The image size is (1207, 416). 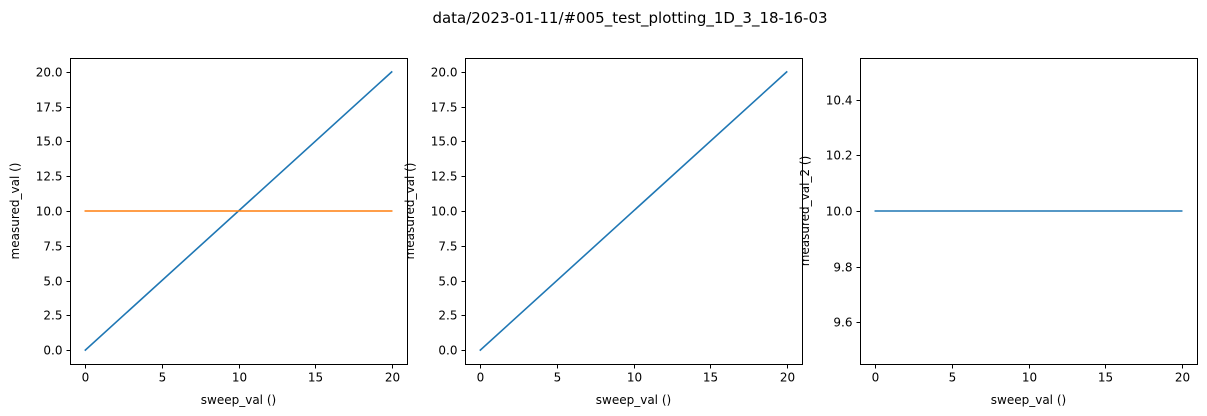 What do you see at coordinates (842, 323) in the screenshot?
I see `y-tick-label: 9.6` at bounding box center [842, 323].